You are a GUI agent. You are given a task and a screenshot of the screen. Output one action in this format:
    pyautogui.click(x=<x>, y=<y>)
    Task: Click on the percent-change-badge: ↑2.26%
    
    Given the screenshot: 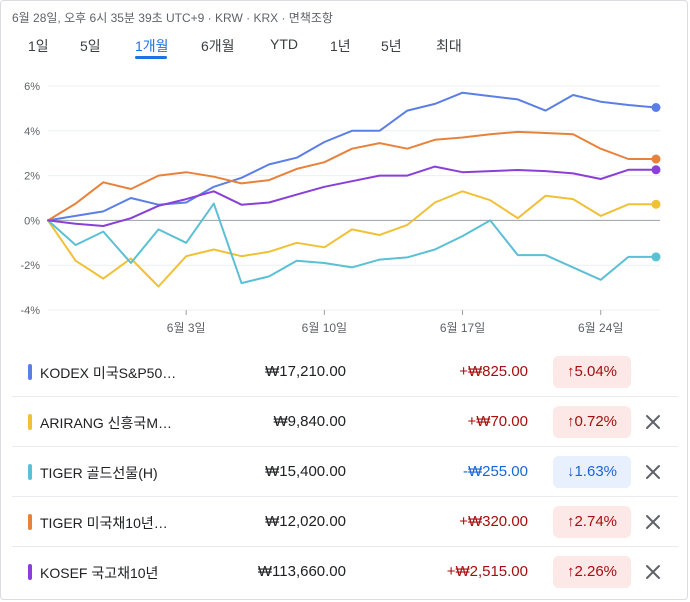 What is the action you would take?
    pyautogui.click(x=592, y=572)
    